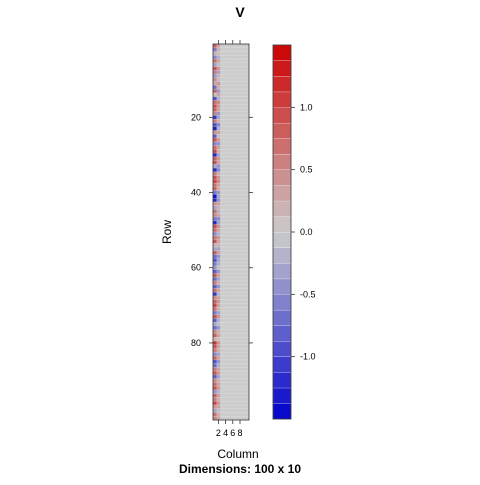  What do you see at coordinates (239, 433) in the screenshot?
I see `x-tick-label: 8` at bounding box center [239, 433].